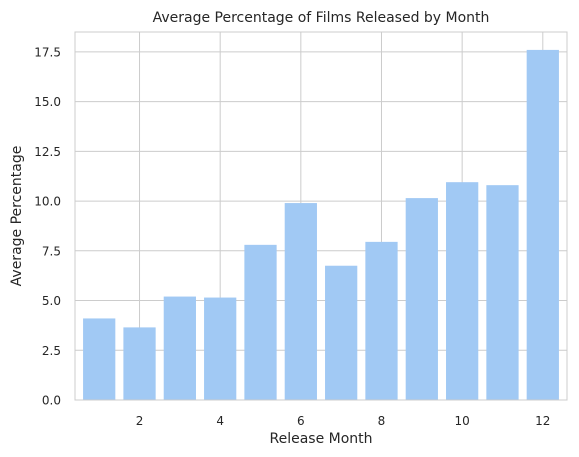 This screenshot has height=457, width=579. Describe the element at coordinates (47, 226) in the screenshot. I see `y-tick-labels: 0.0 2.5 5.0 7.5 10.0 12.5 15.0 17.5` at that location.